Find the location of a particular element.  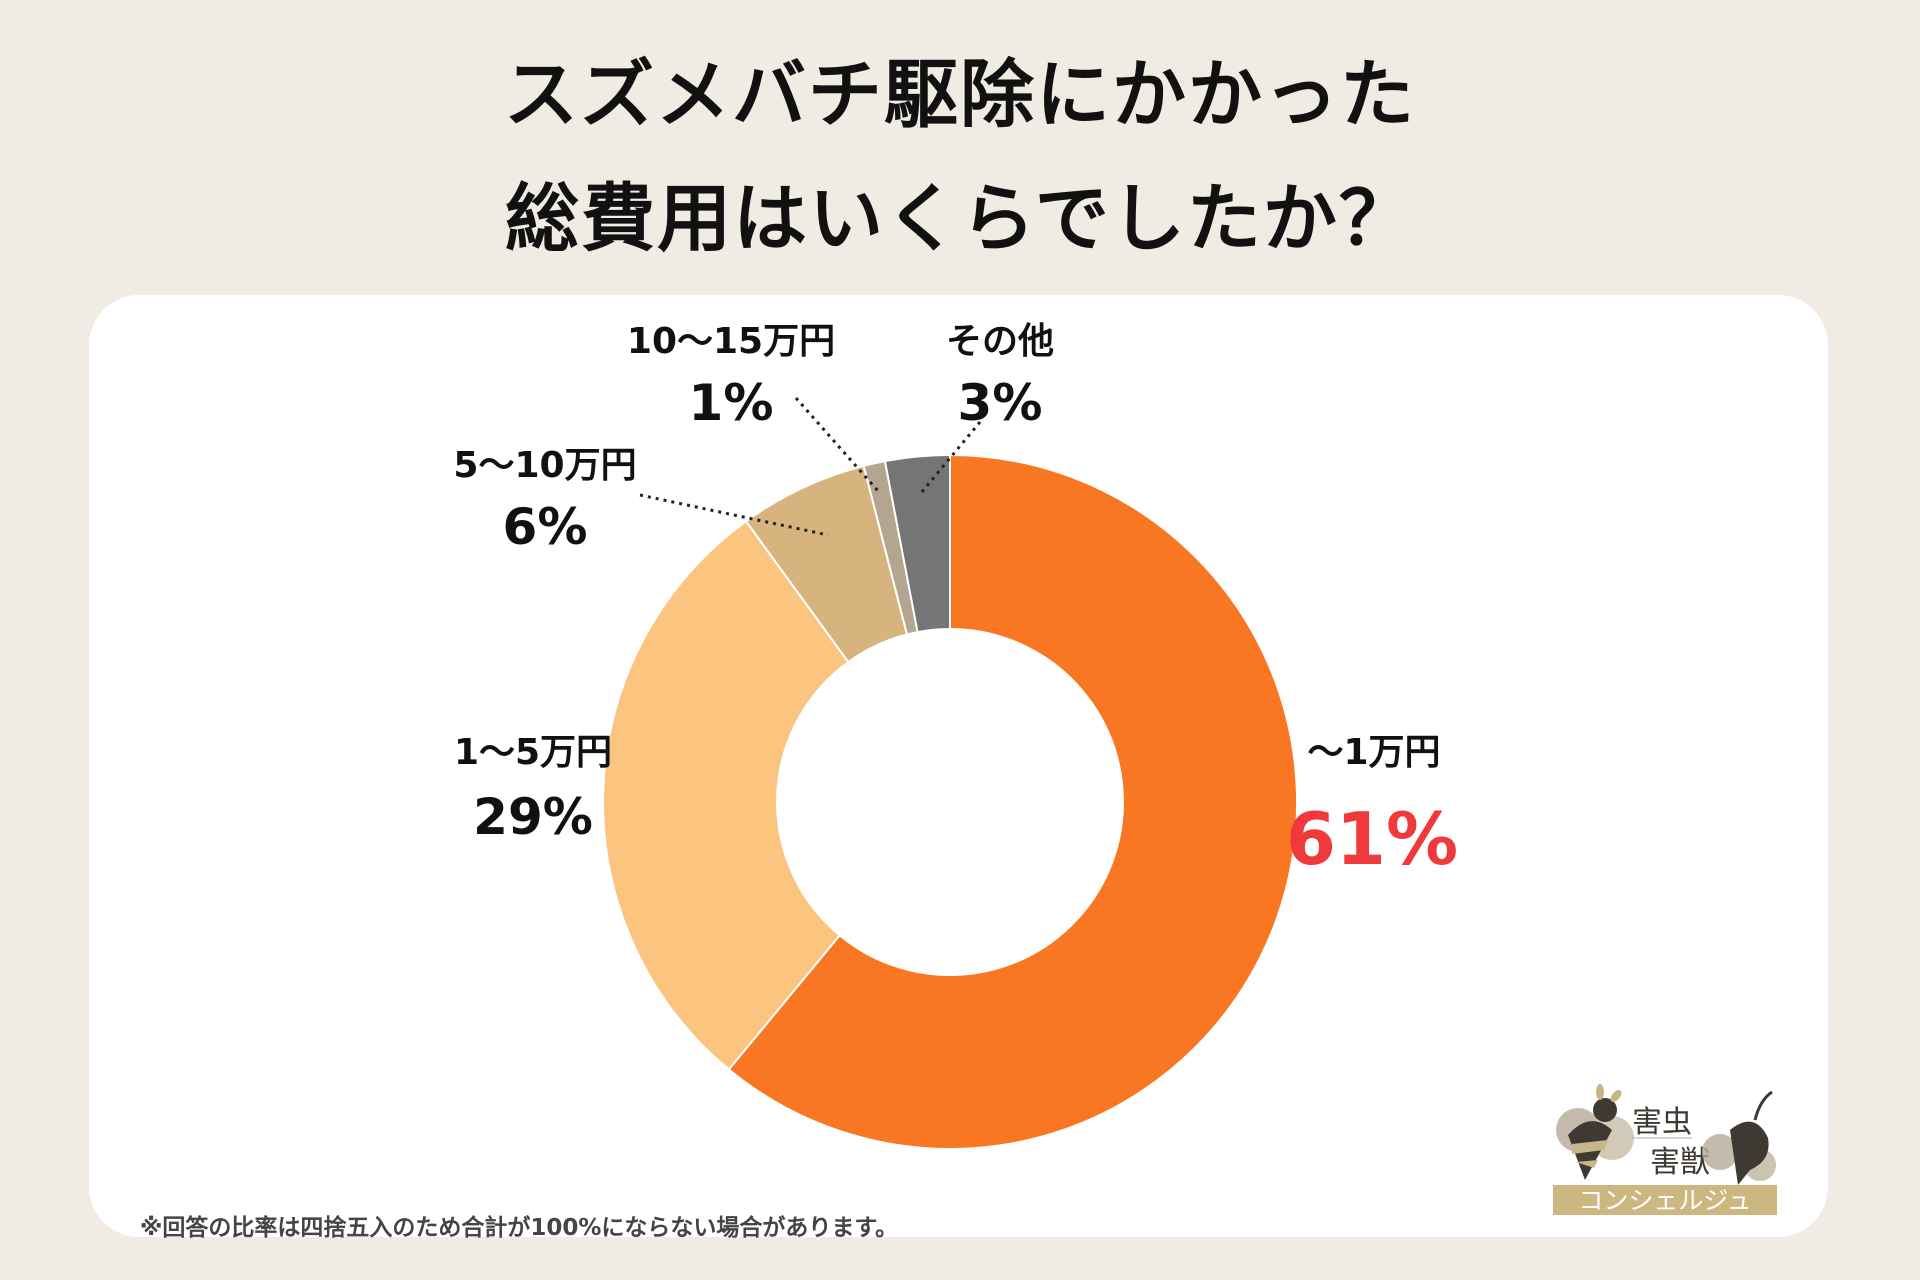

footnote: ※回答の比率は四捨五入のため合計が100%にならない場合があります。 is located at coordinates (519, 1228).